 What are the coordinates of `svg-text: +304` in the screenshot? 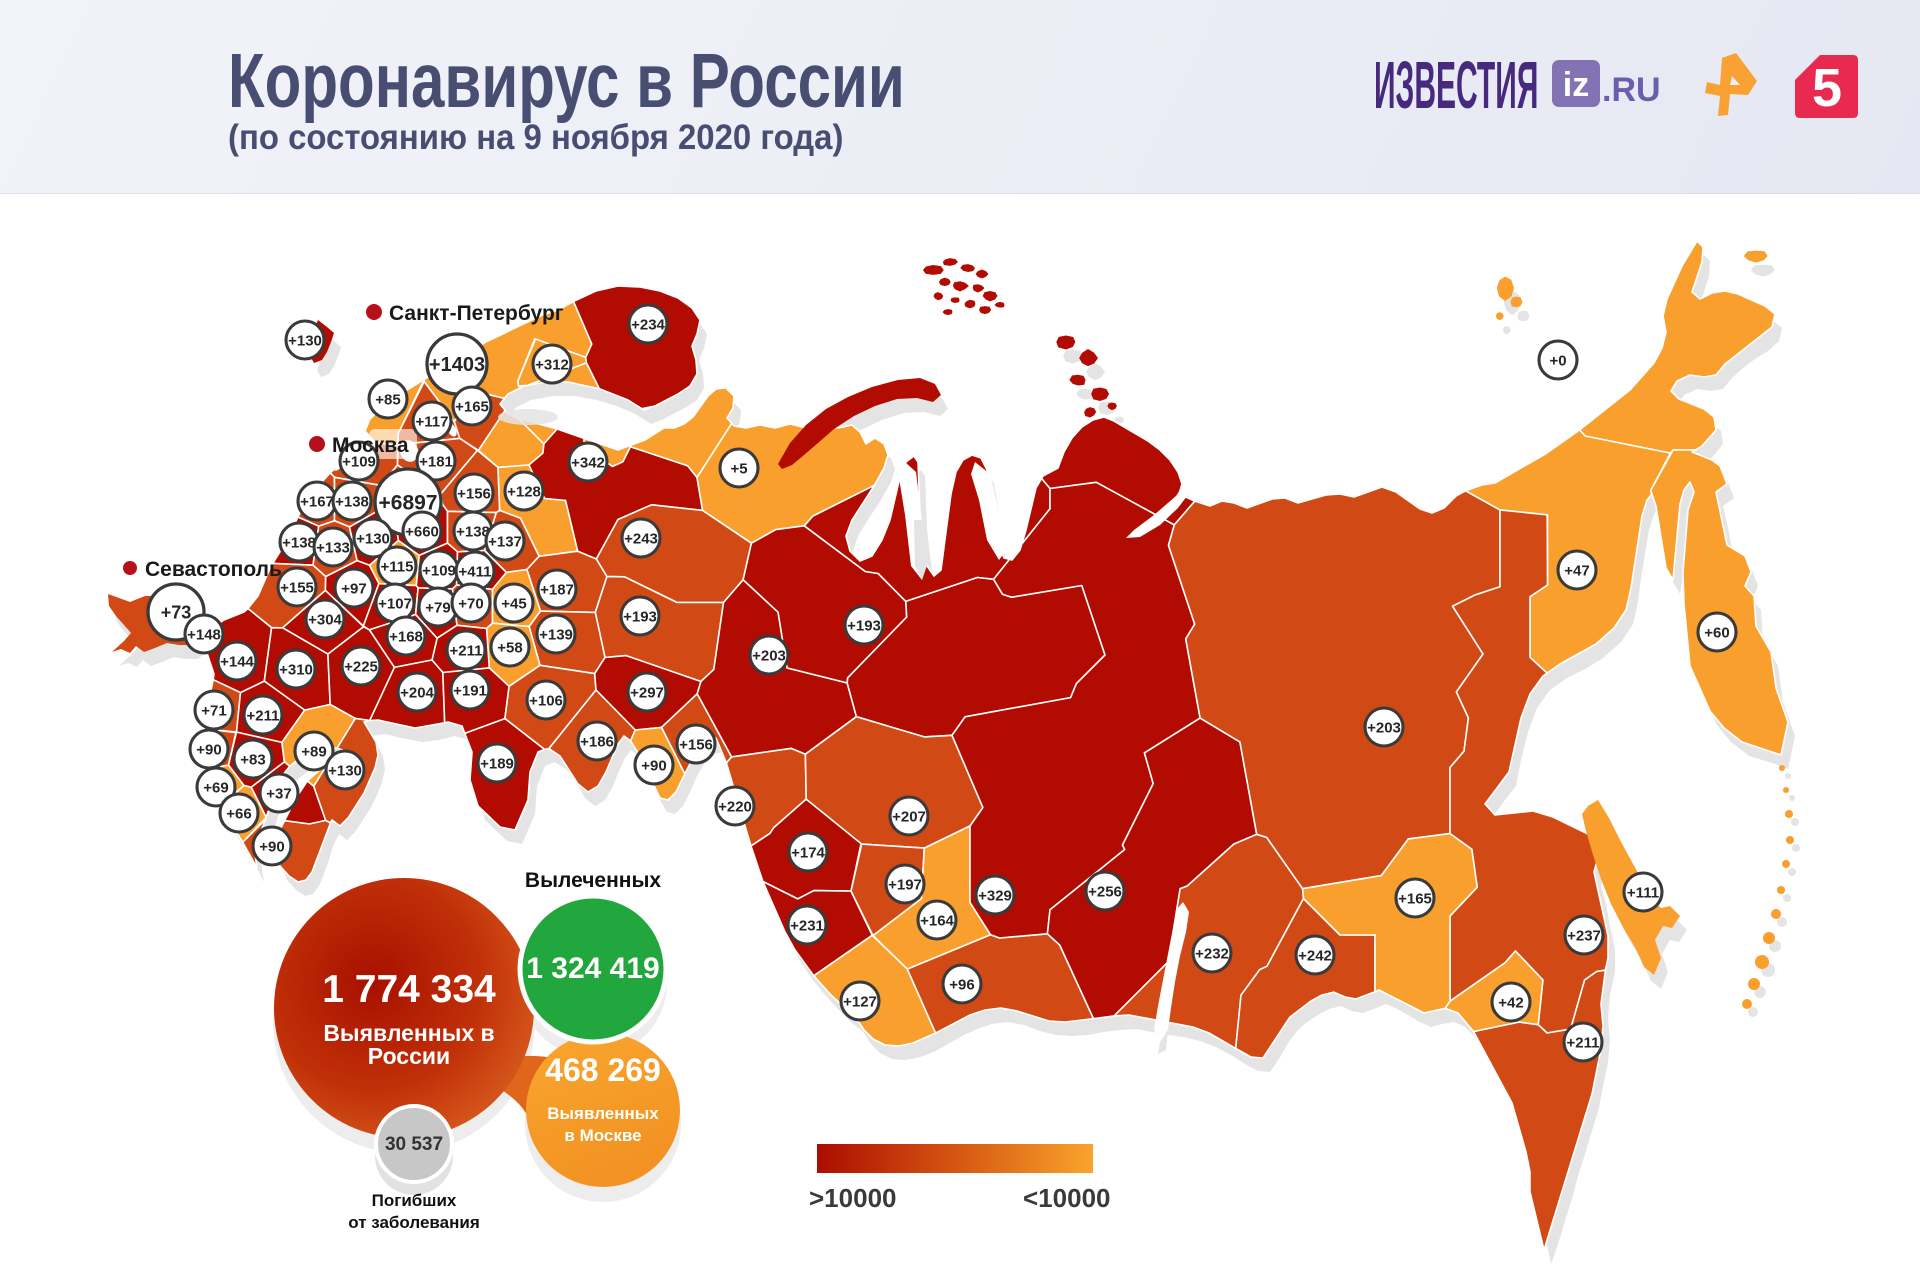 It's located at (325, 619).